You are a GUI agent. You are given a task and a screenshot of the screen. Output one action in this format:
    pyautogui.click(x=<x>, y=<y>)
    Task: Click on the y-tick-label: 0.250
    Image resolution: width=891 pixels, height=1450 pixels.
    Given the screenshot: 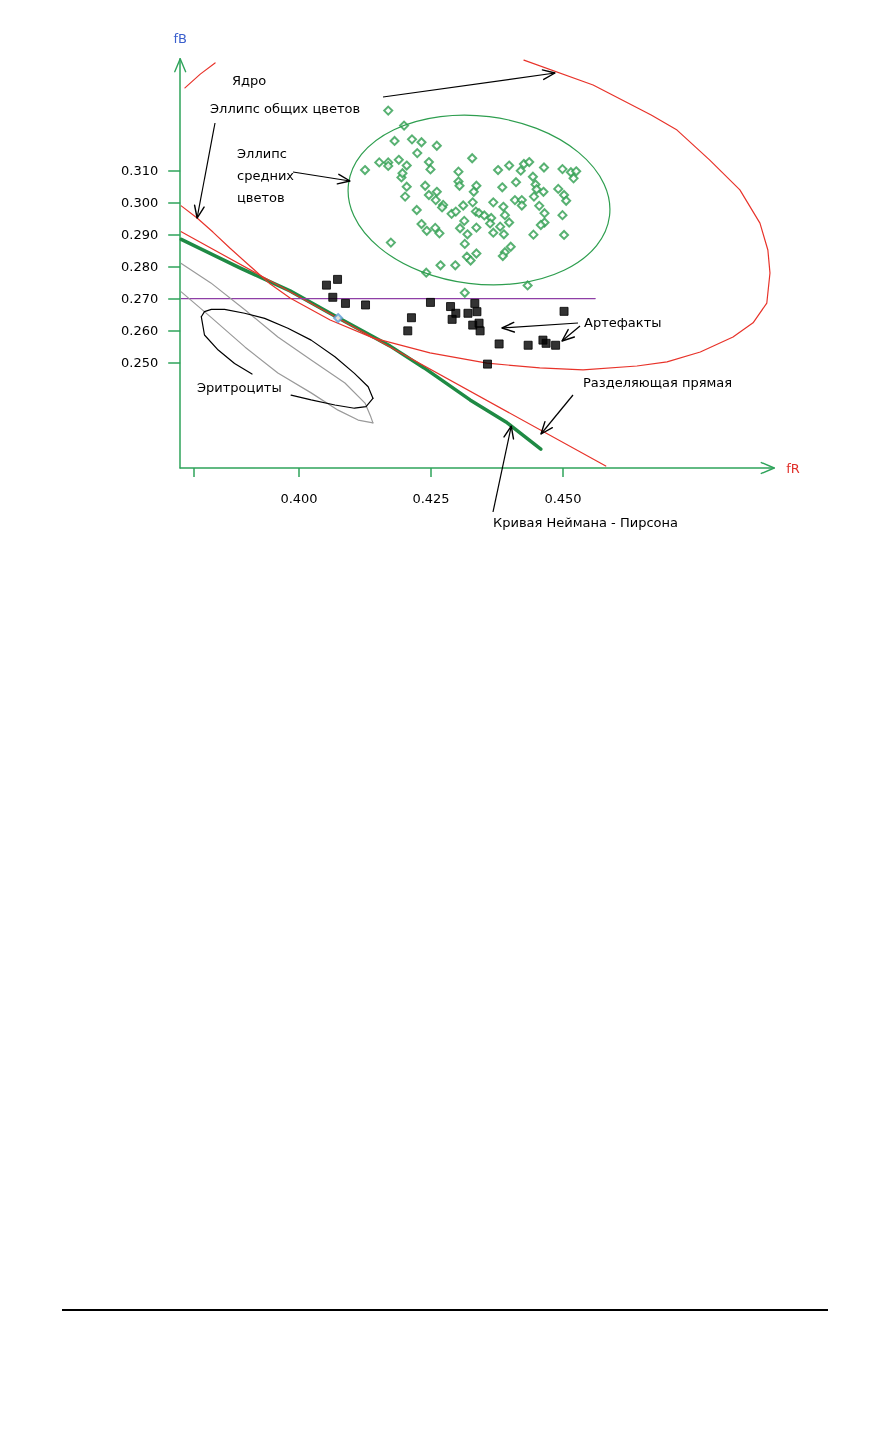 What is the action you would take?
    pyautogui.click(x=139, y=362)
    